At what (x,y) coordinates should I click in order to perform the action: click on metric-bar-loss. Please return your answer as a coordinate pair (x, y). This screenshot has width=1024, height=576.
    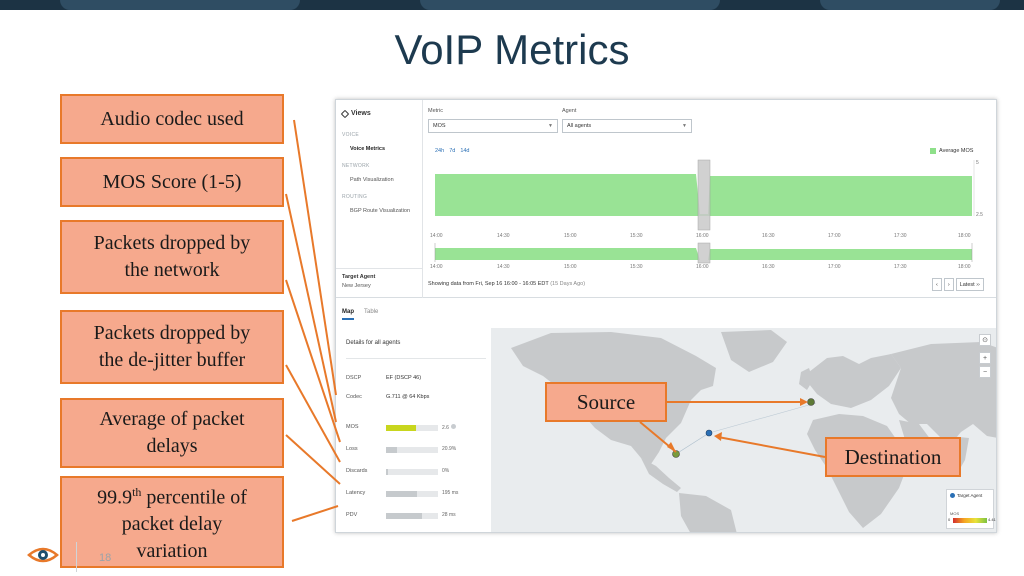
    Looking at the image, I should click on (412, 449).